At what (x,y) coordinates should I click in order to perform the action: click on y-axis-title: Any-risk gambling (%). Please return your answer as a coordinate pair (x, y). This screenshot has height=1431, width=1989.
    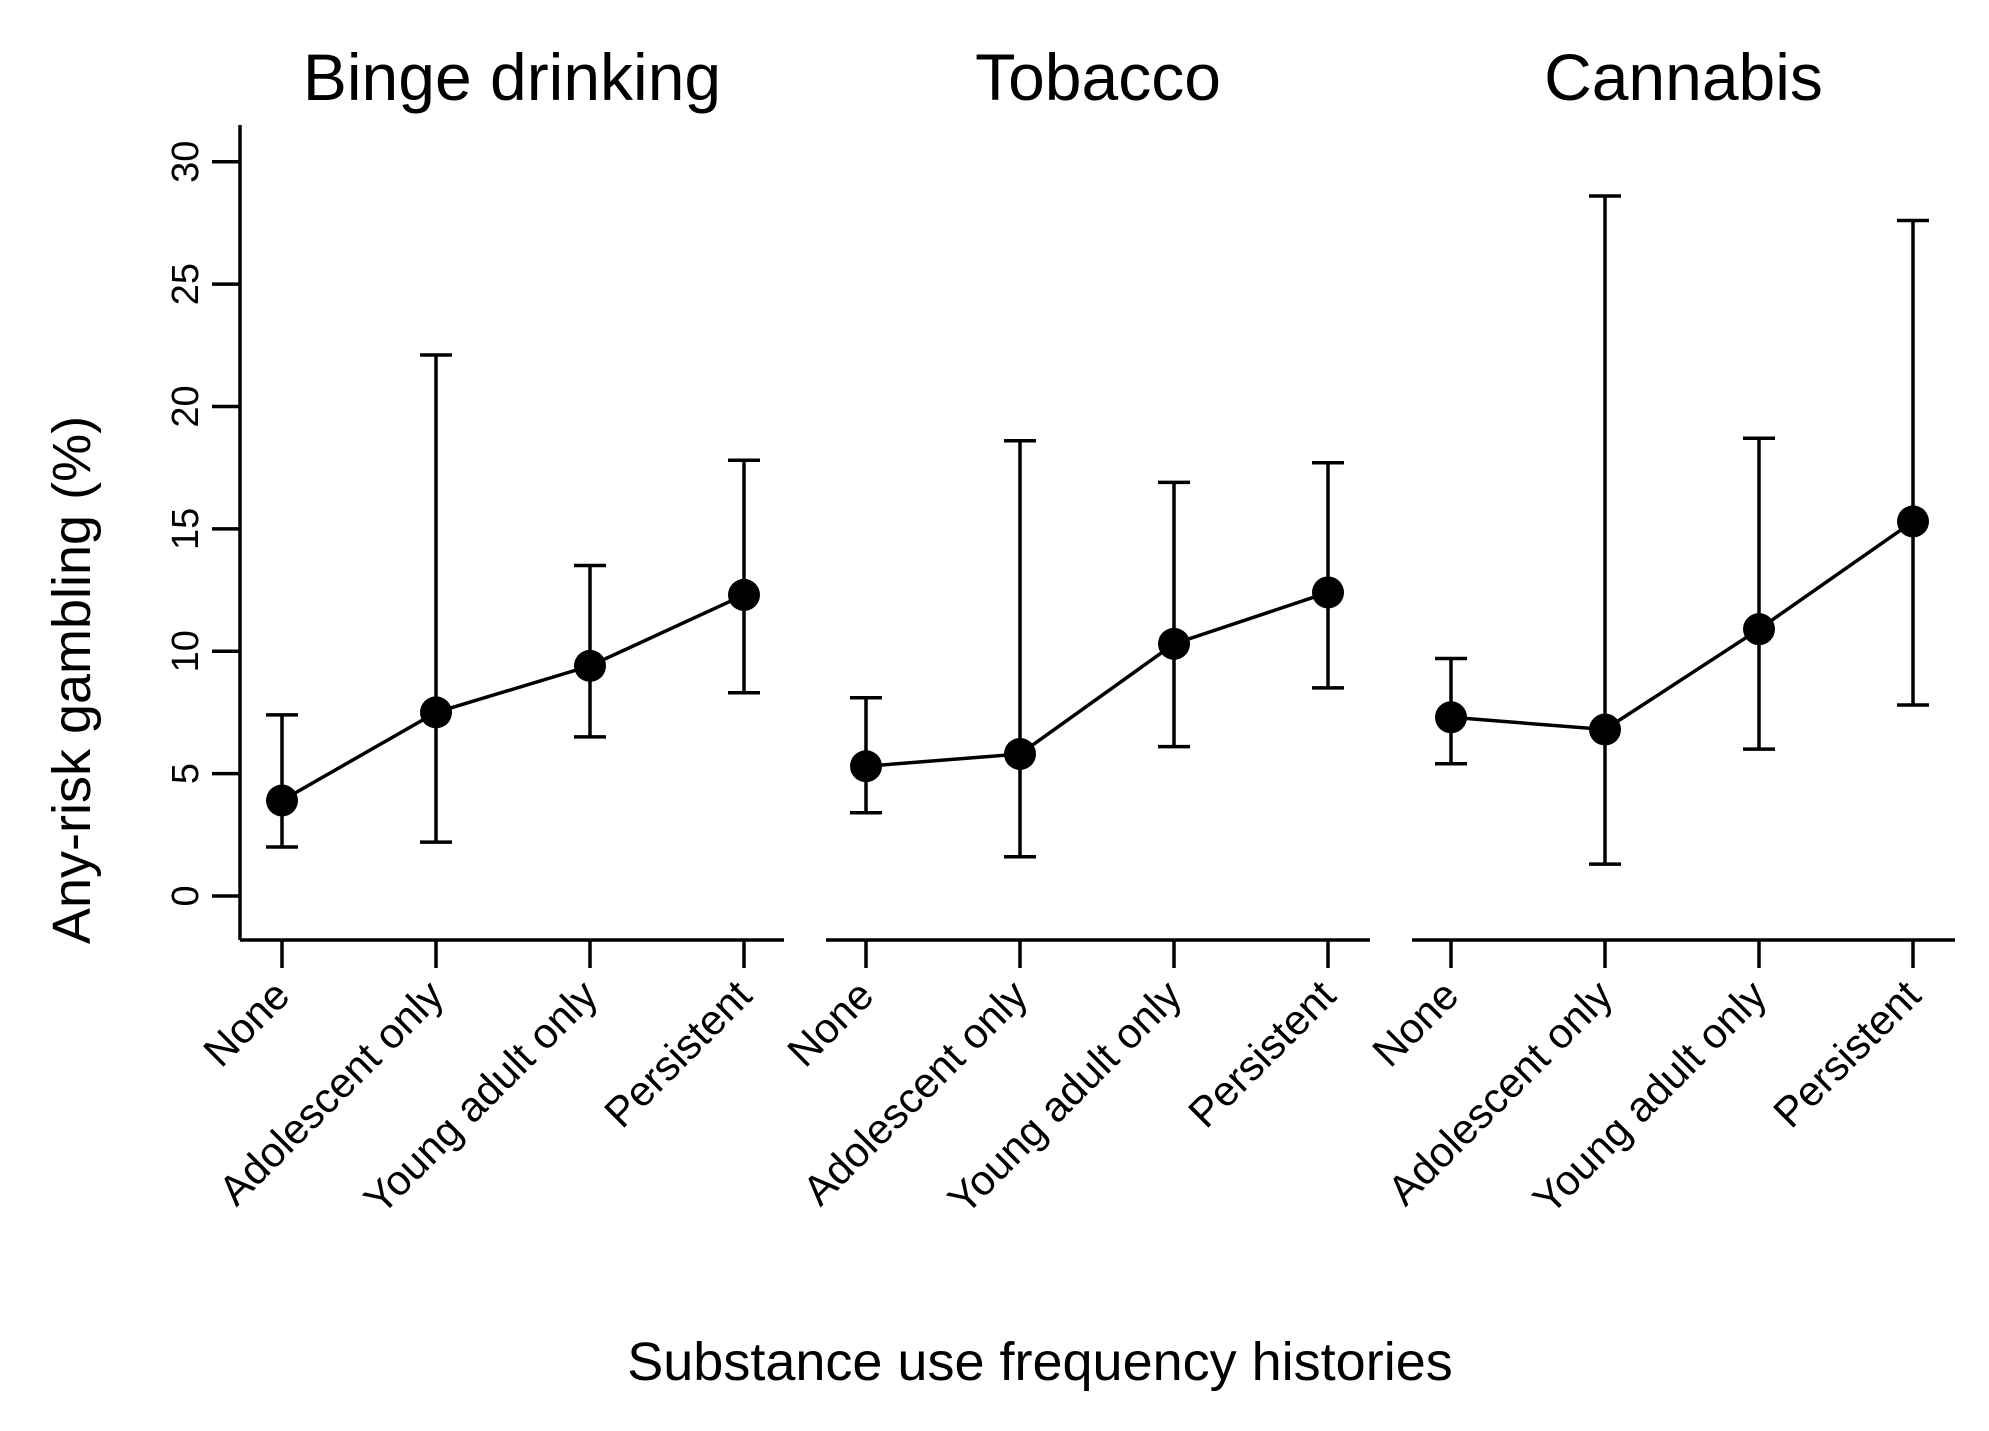
    Looking at the image, I should click on (72, 680).